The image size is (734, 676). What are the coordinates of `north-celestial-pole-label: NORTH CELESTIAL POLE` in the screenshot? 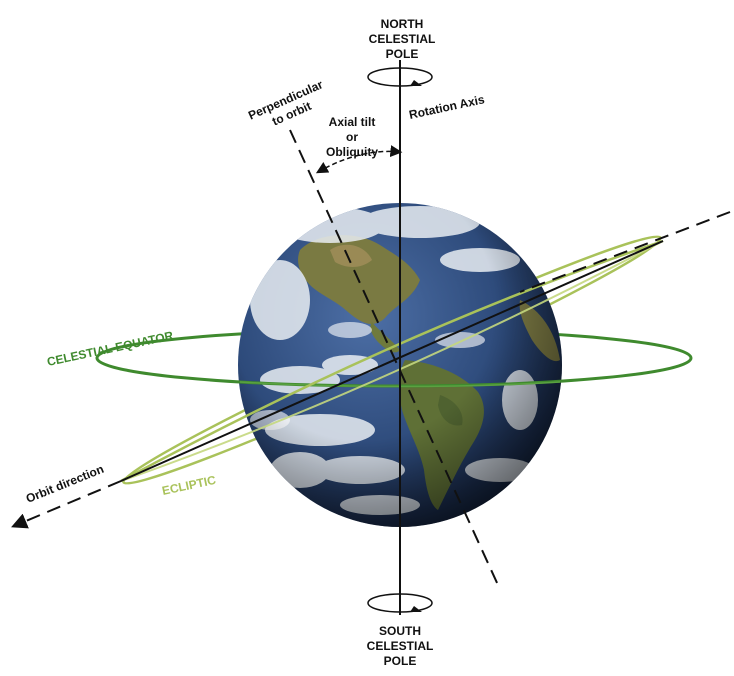 It's located at (402, 39).